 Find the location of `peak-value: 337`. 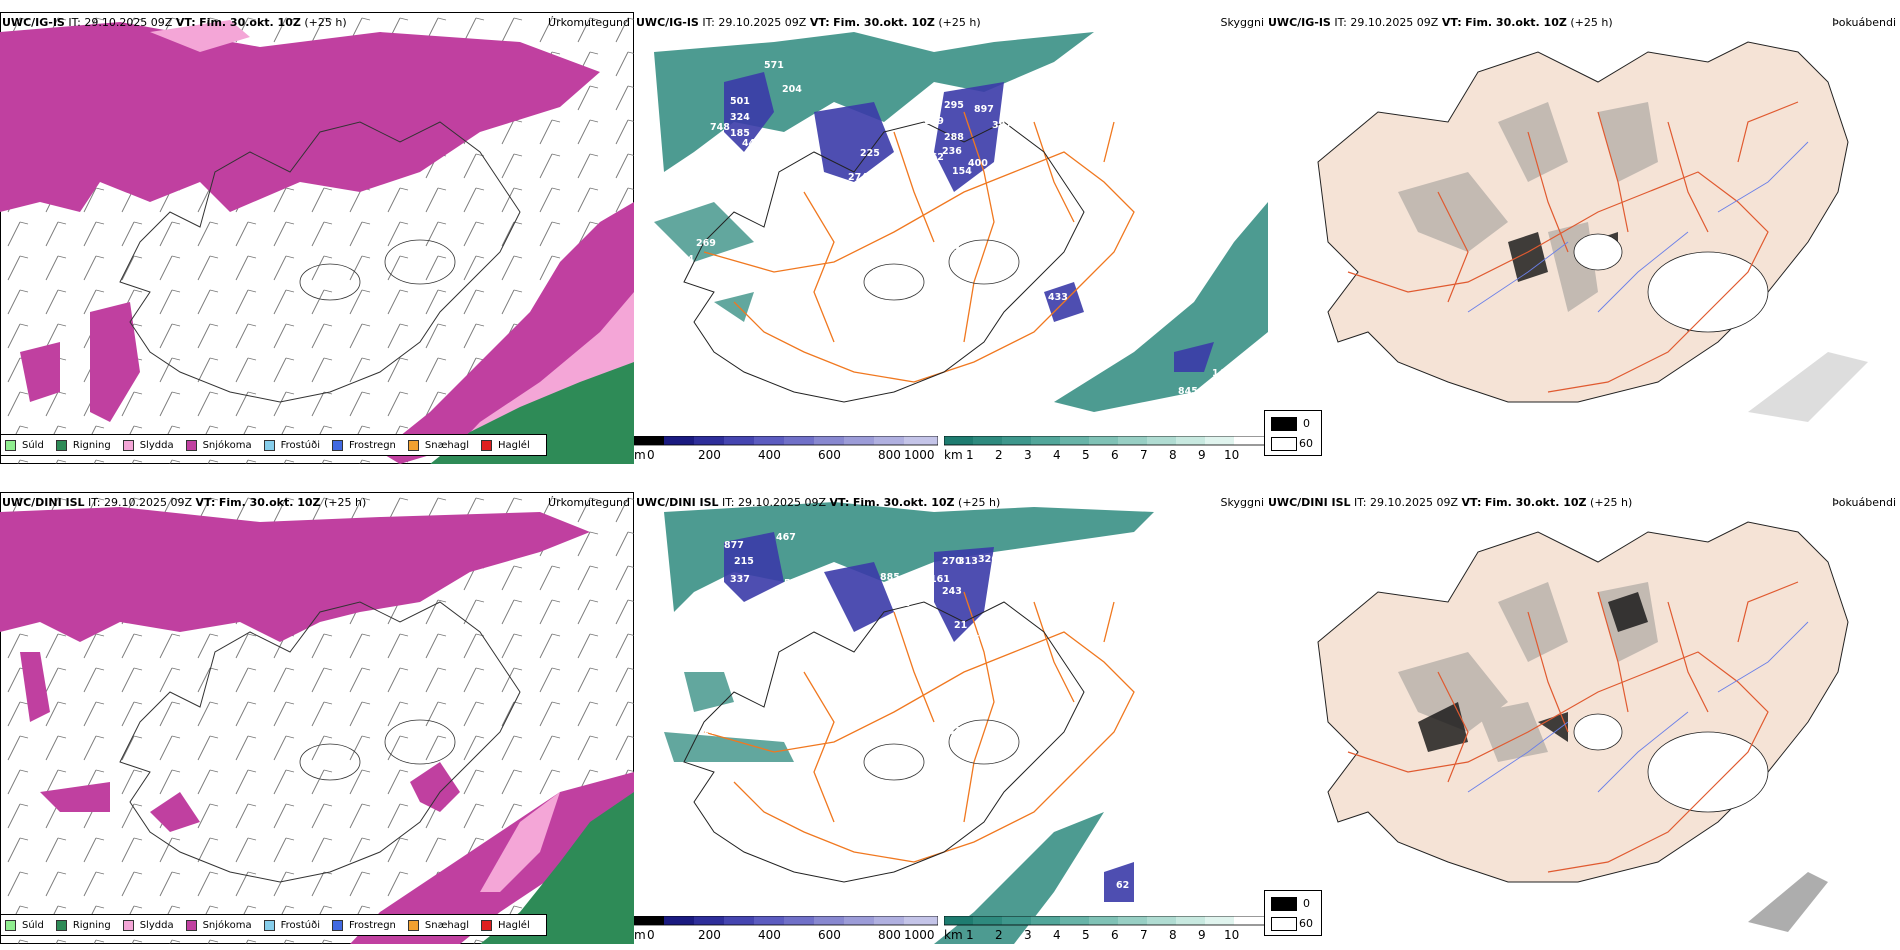

peak-value: 337 is located at coordinates (740, 579).